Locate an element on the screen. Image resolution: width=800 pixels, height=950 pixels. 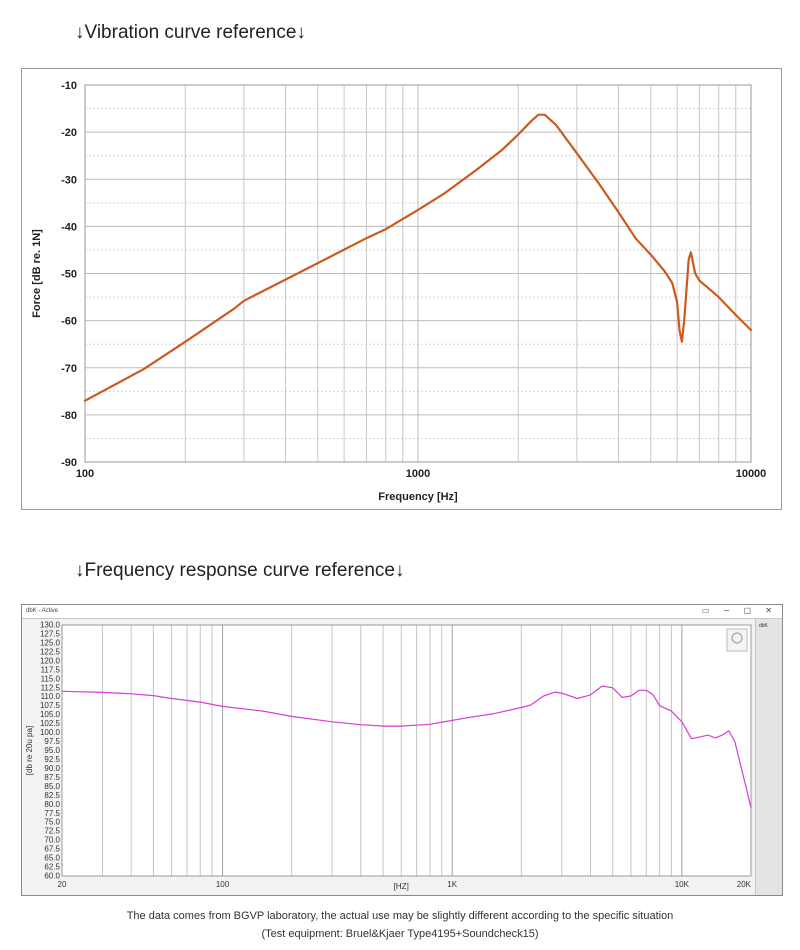
y-tick-label: 85.0 is located at coordinates (52, 786).